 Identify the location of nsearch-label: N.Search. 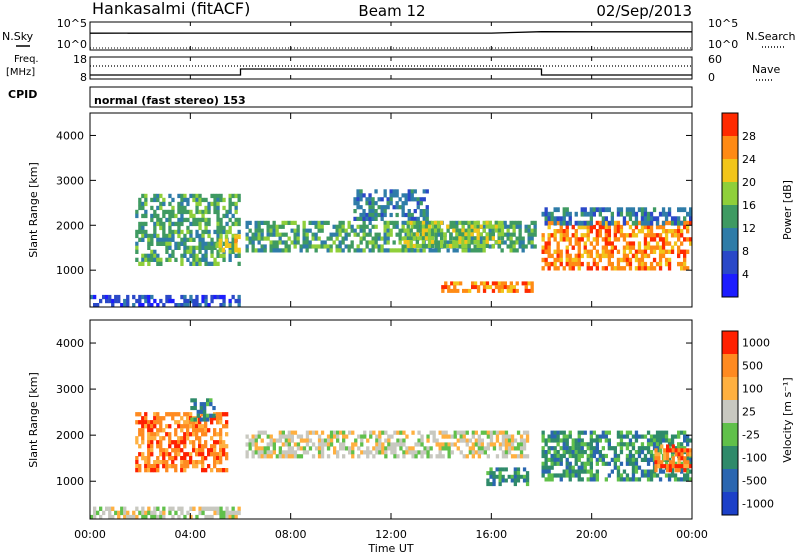
(771, 36).